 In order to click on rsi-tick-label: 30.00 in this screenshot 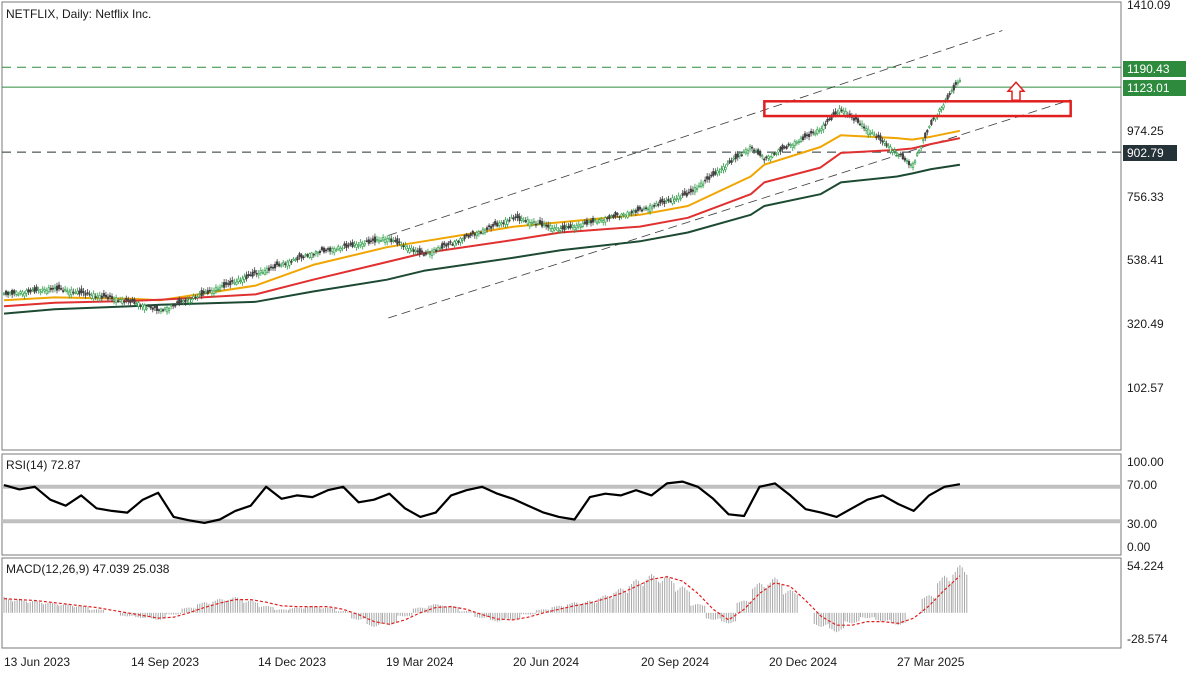, I will do `click(1142, 524)`.